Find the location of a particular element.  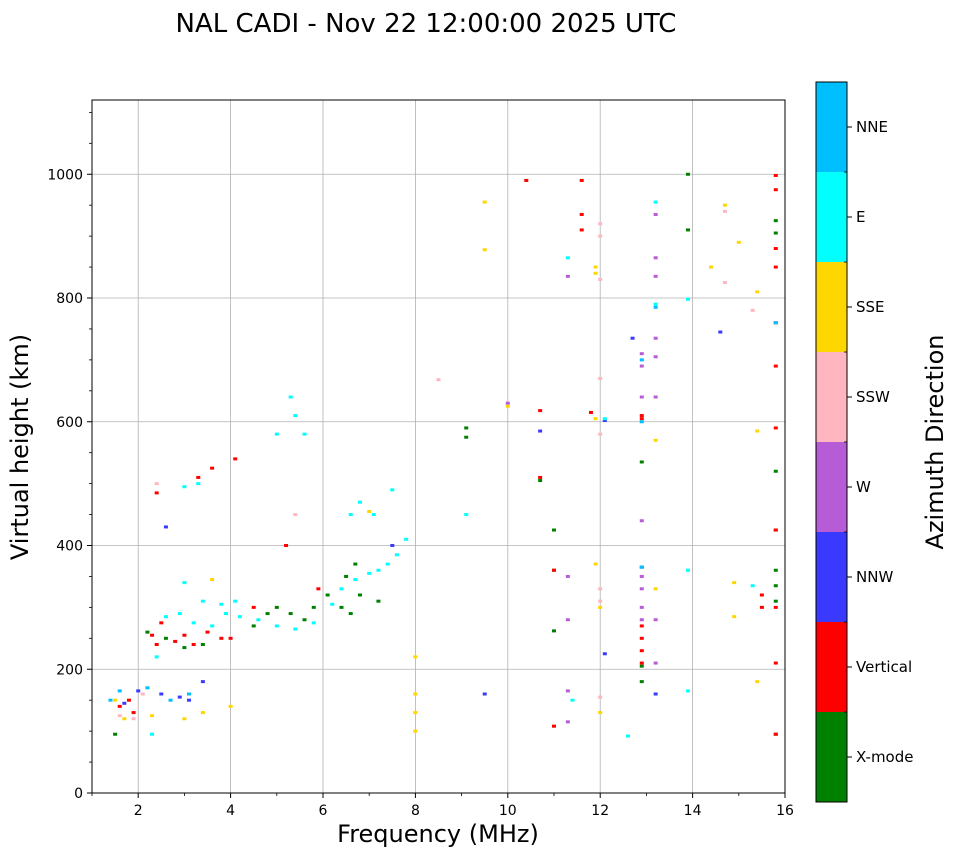

colorbar-tick-label: SSE is located at coordinates (870, 307).